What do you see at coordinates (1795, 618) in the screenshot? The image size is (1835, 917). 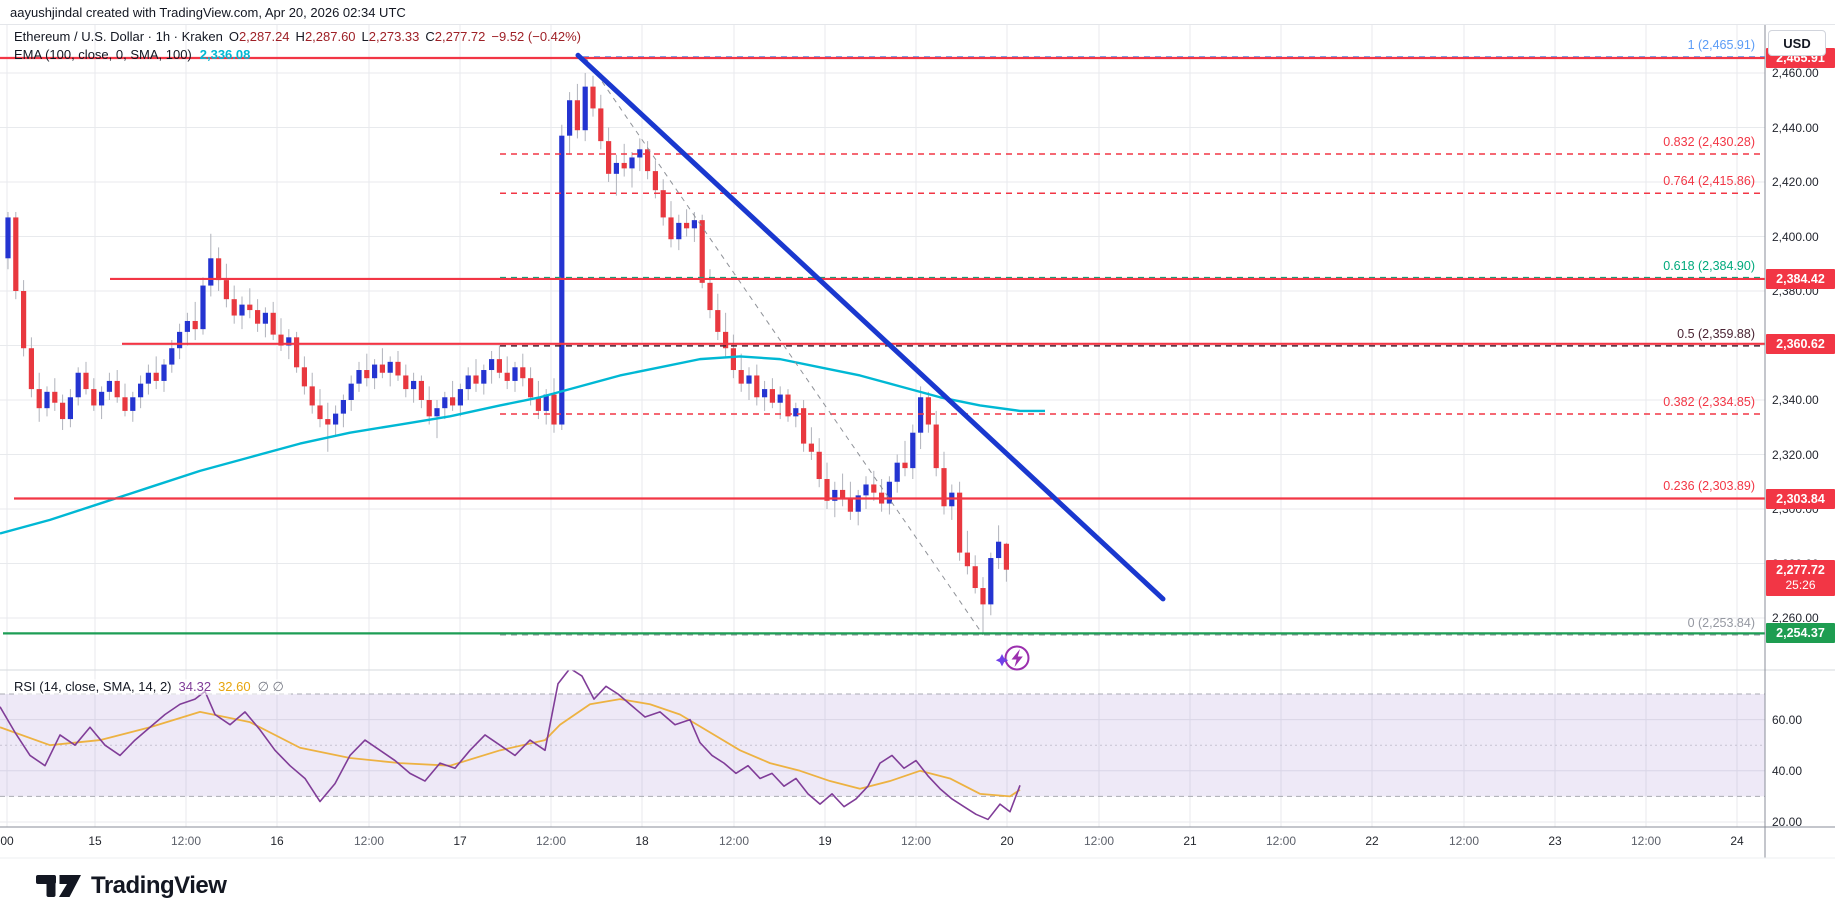 I see `price-tick-label: 2,260.00` at bounding box center [1795, 618].